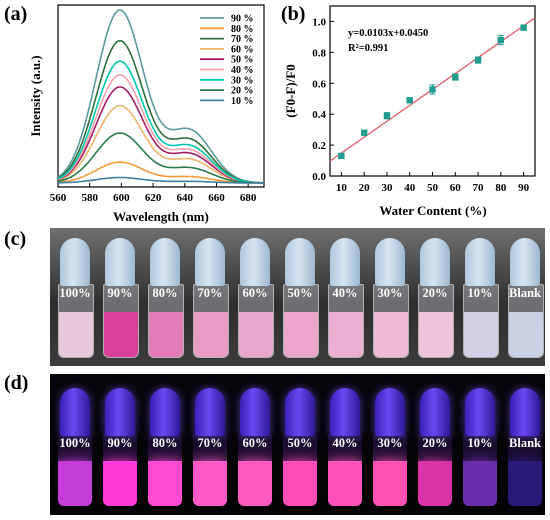 This screenshot has width=550, height=520. Describe the element at coordinates (368, 48) in the screenshot. I see `fit-r-squared: R²=0.991` at that location.